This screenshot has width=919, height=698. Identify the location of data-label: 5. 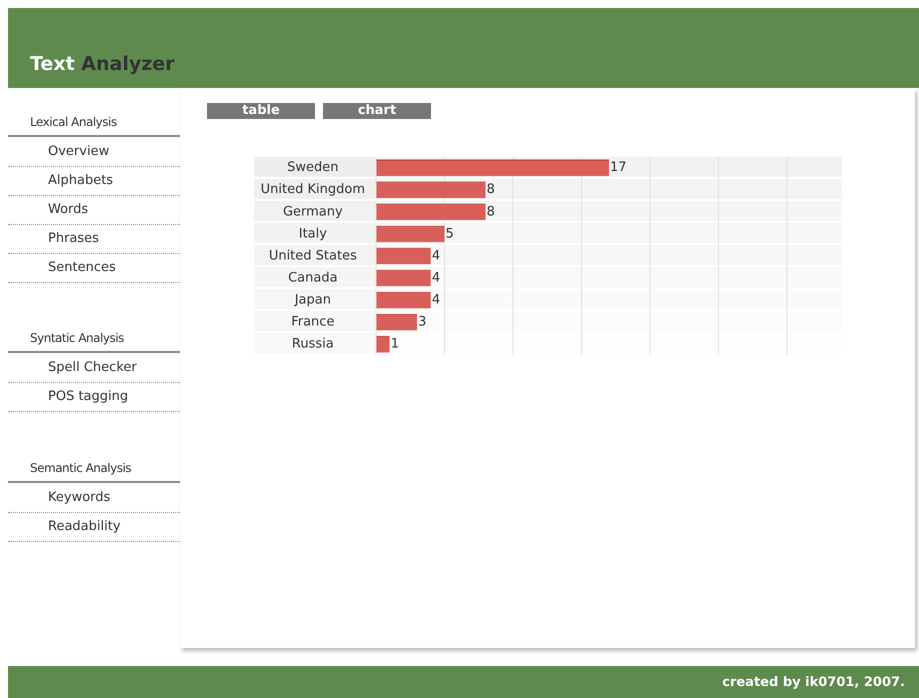
(450, 234).